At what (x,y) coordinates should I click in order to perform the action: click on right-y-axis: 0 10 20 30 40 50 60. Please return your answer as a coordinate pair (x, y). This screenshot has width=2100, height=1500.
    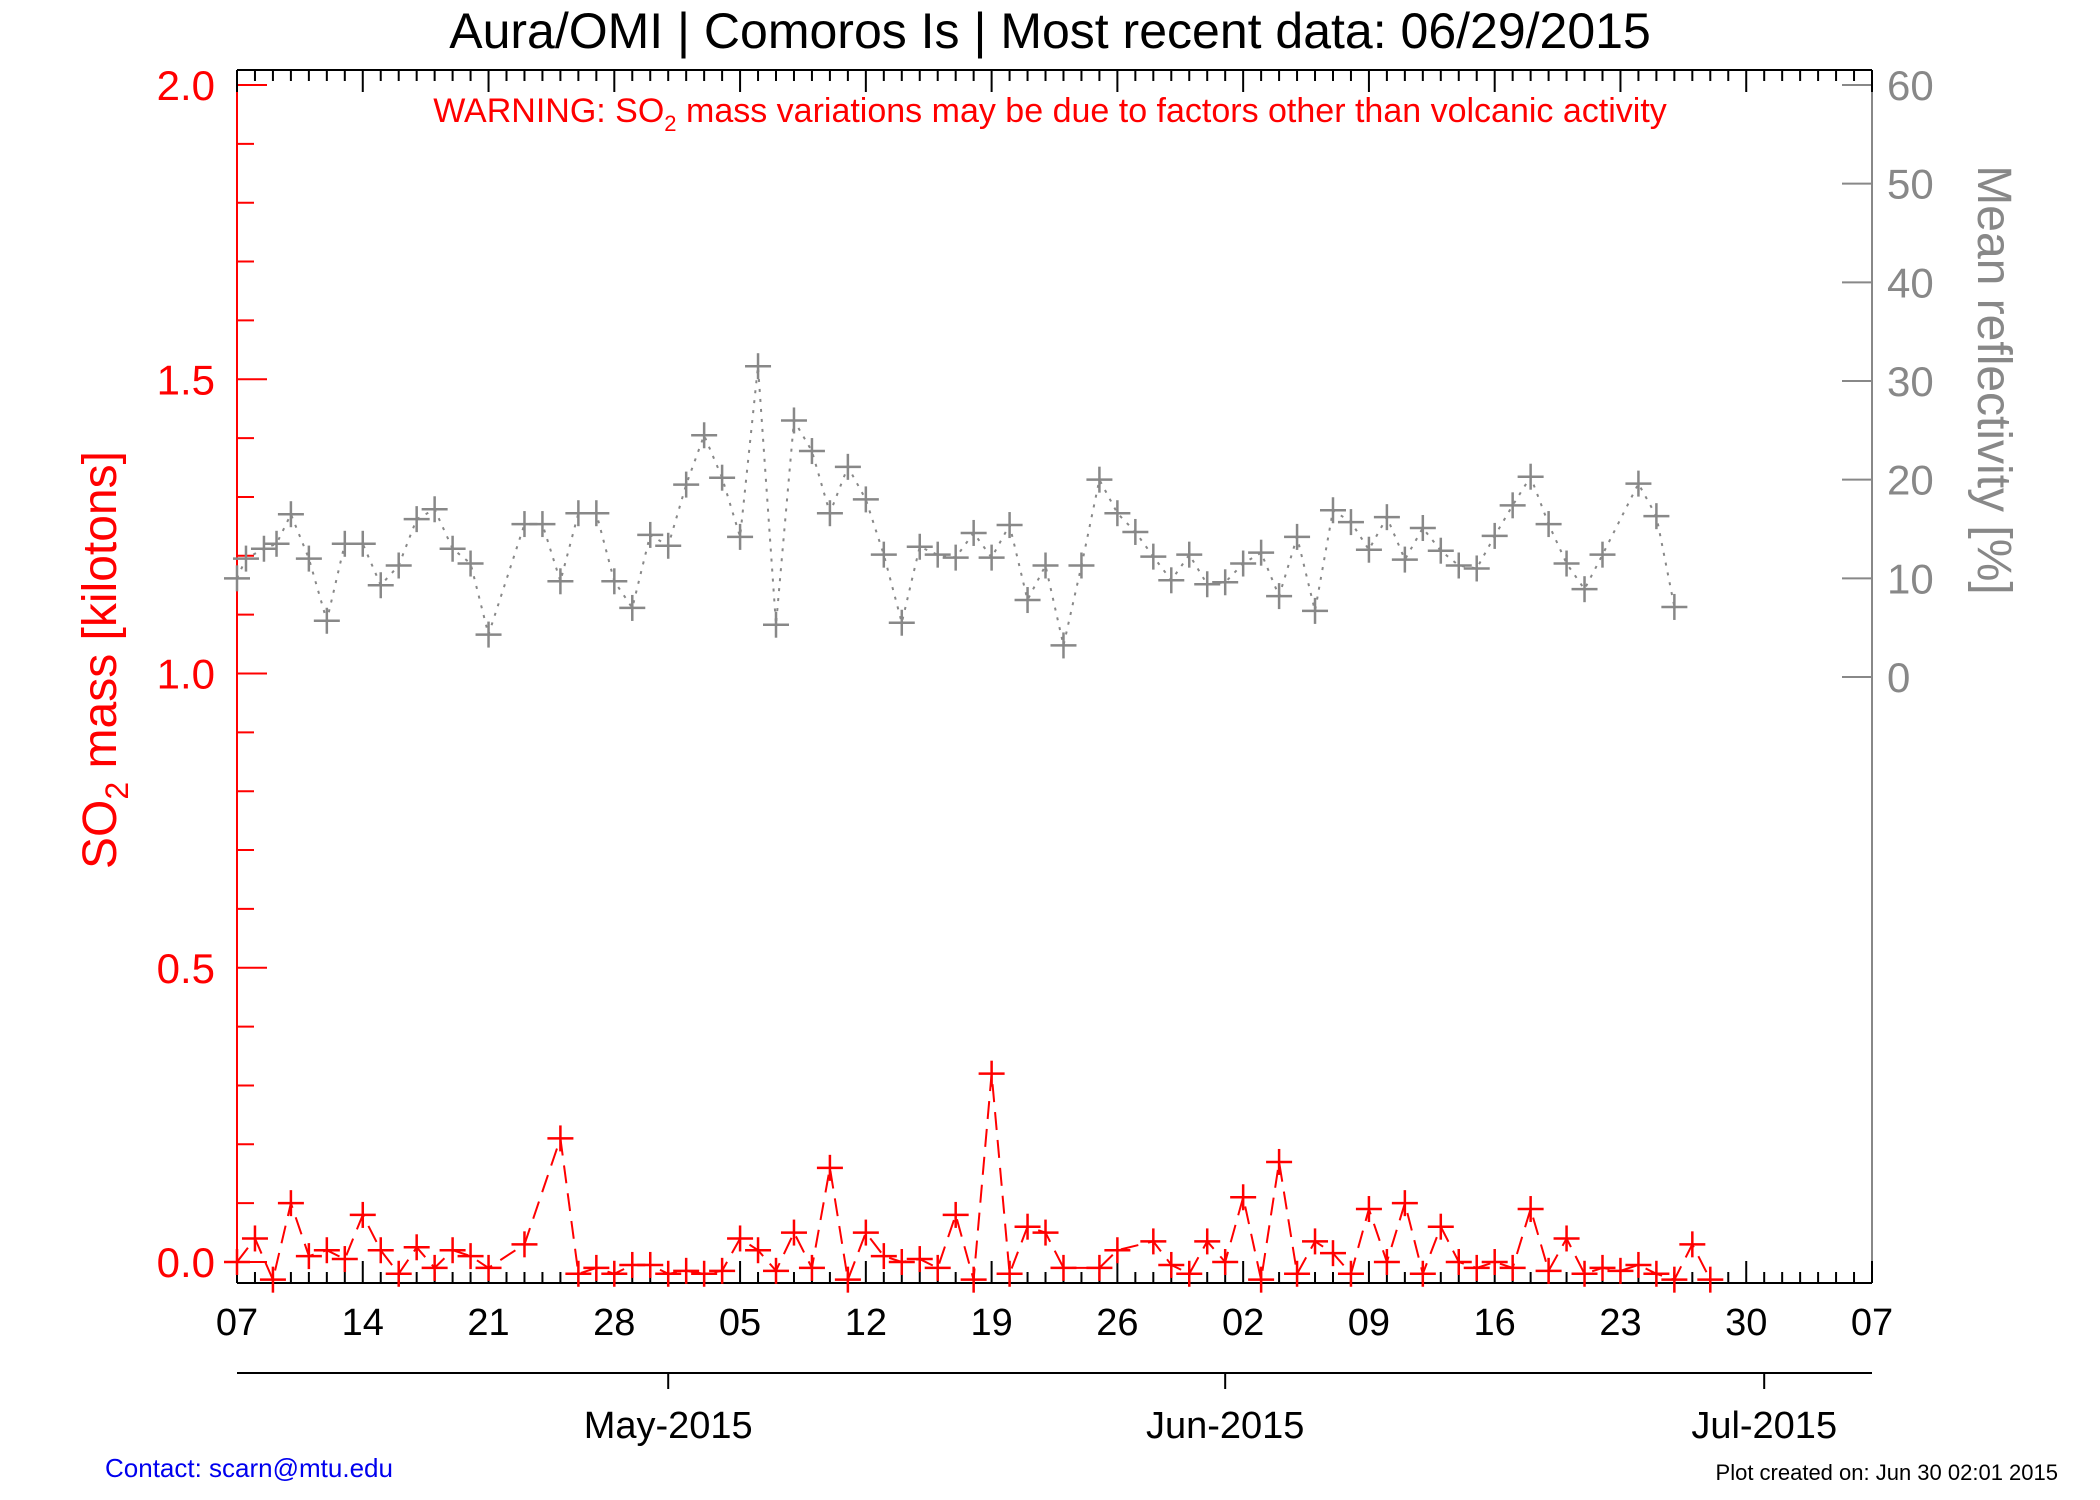
    Looking at the image, I should click on (1888, 381).